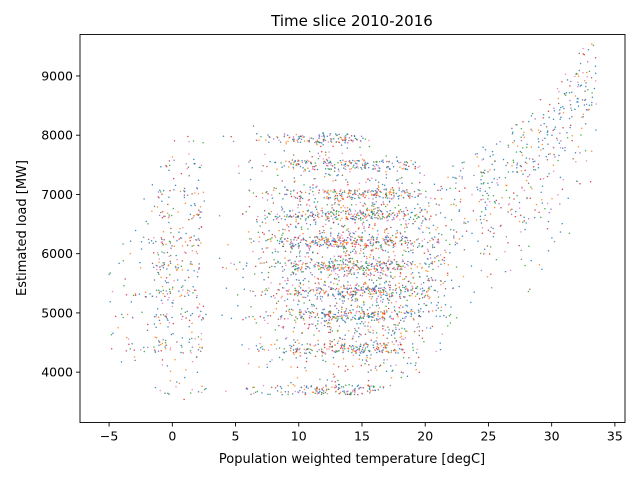  I want to click on y-axis-title: Estimated load [MW], so click(22, 228).